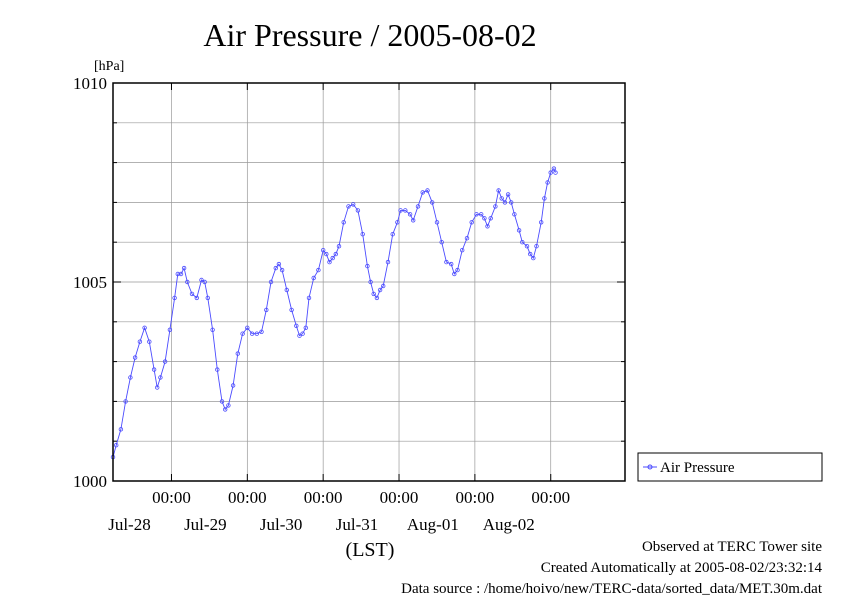  I want to click on y-tick-label: 1000, so click(90, 481).